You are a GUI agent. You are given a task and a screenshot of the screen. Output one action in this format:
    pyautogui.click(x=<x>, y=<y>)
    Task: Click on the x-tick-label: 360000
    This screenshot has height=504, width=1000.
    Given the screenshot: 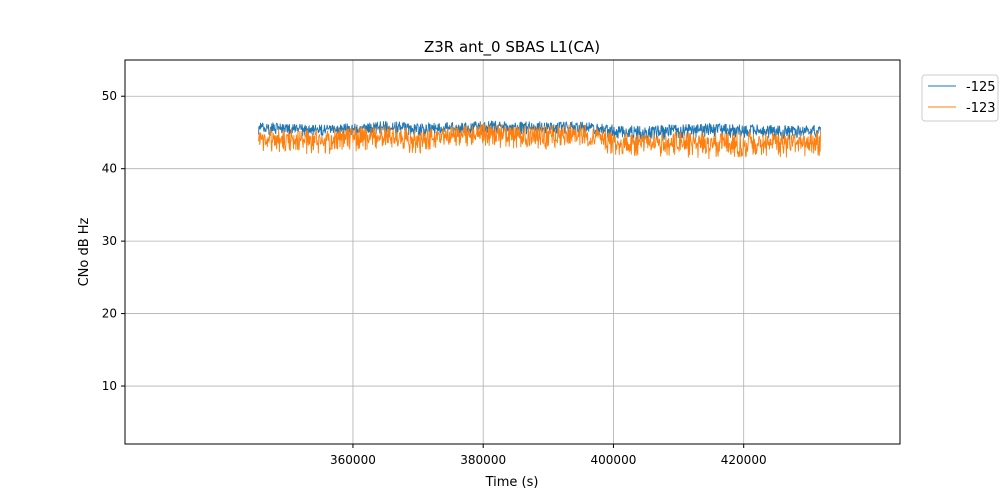 What is the action you would take?
    pyautogui.click(x=353, y=460)
    